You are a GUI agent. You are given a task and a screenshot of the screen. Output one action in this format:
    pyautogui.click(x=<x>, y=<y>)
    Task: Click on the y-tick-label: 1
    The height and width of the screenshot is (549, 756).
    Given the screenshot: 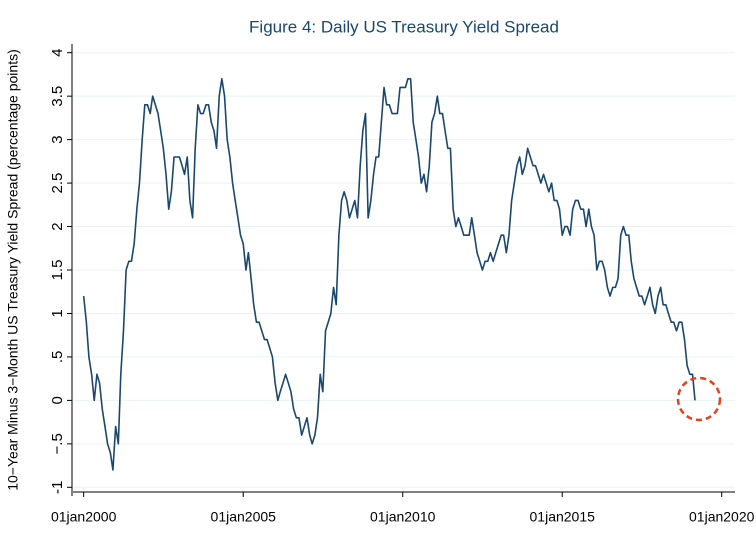 What is the action you would take?
    pyautogui.click(x=57, y=313)
    